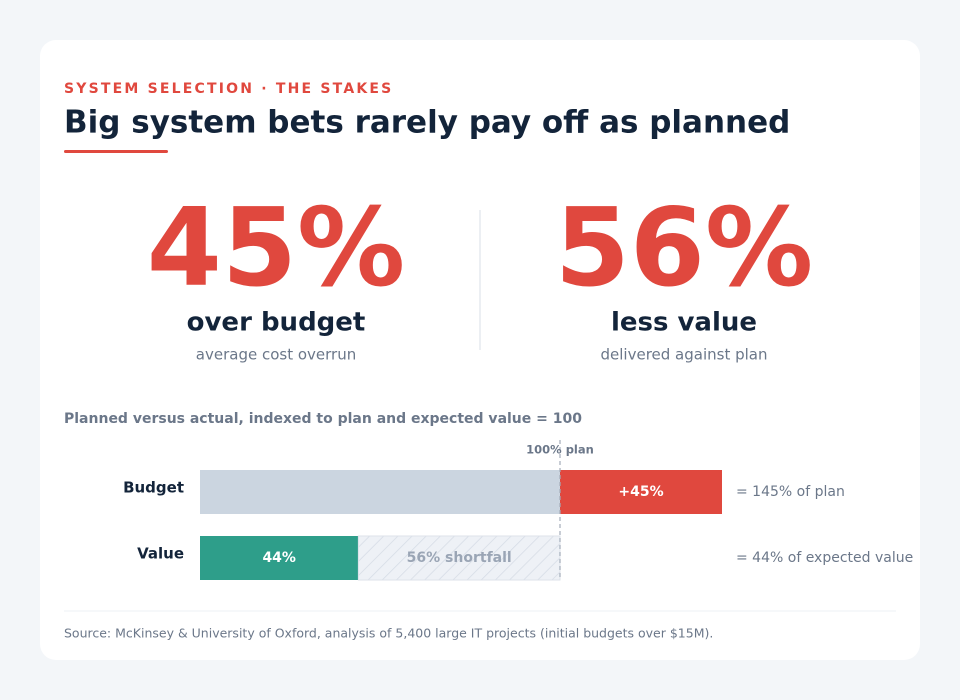  What do you see at coordinates (560, 450) in the screenshot?
I see `reference-label: 100% plan` at bounding box center [560, 450].